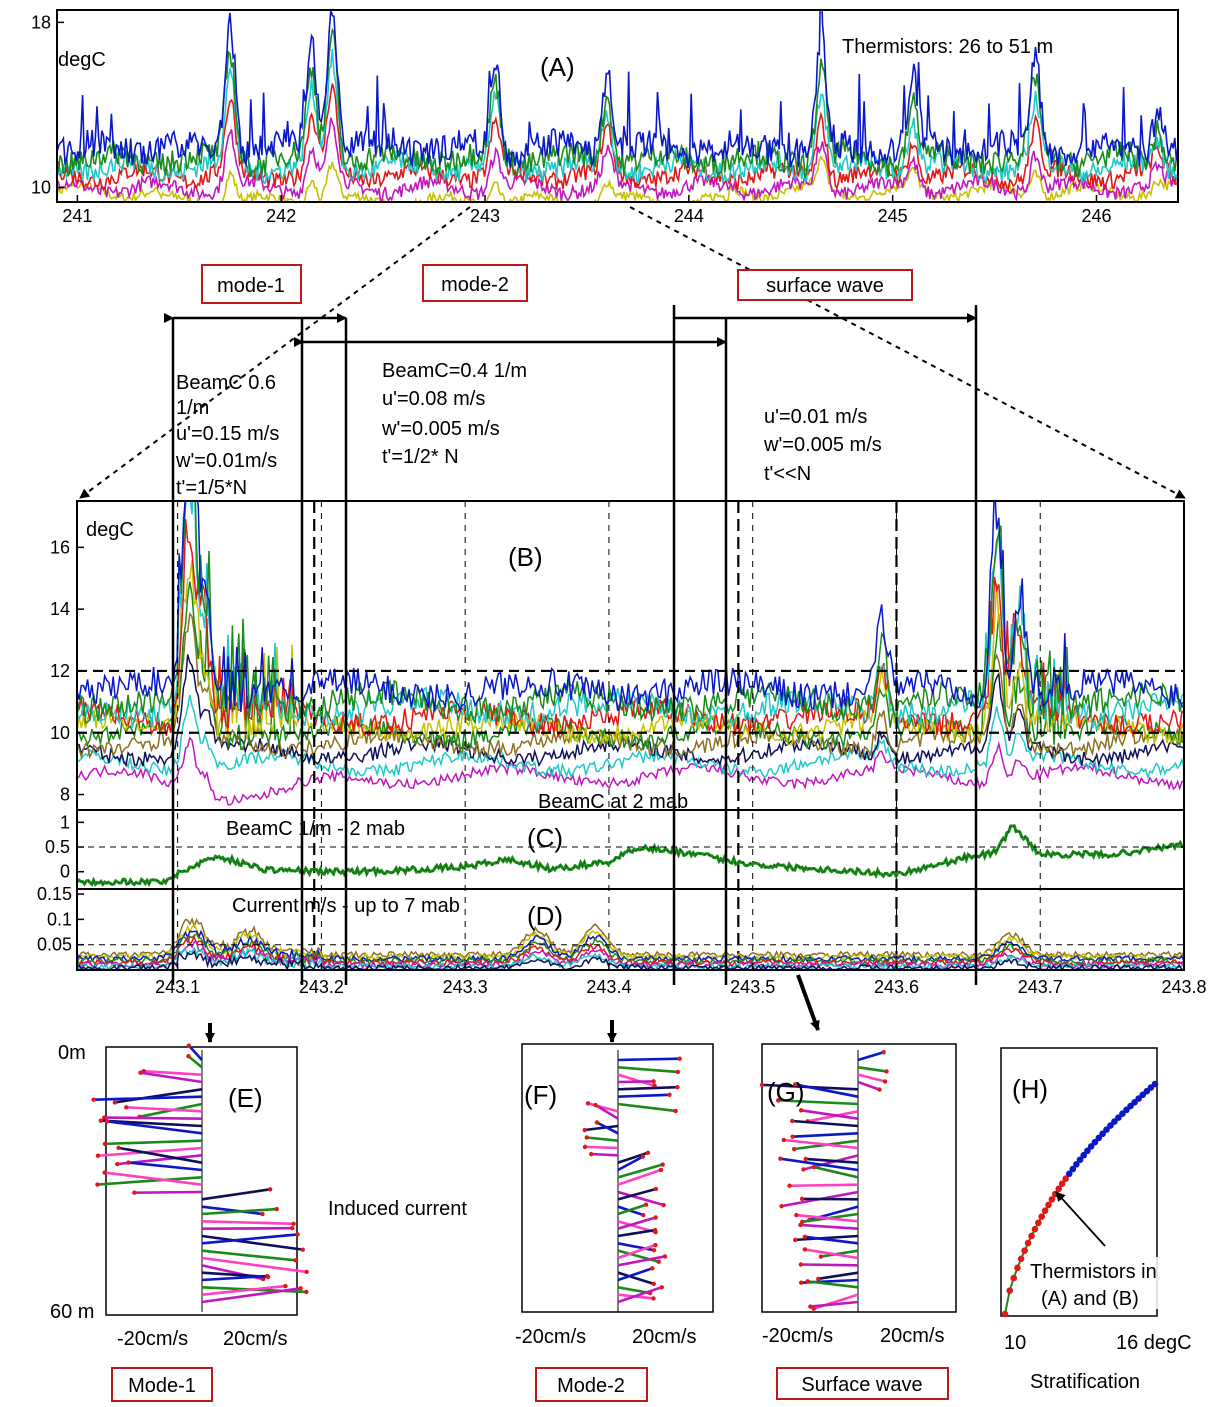 Image resolution: width=1222 pixels, height=1407 pixels. I want to click on panel-h-xtick-right: 16 degC, so click(1154, 1343).